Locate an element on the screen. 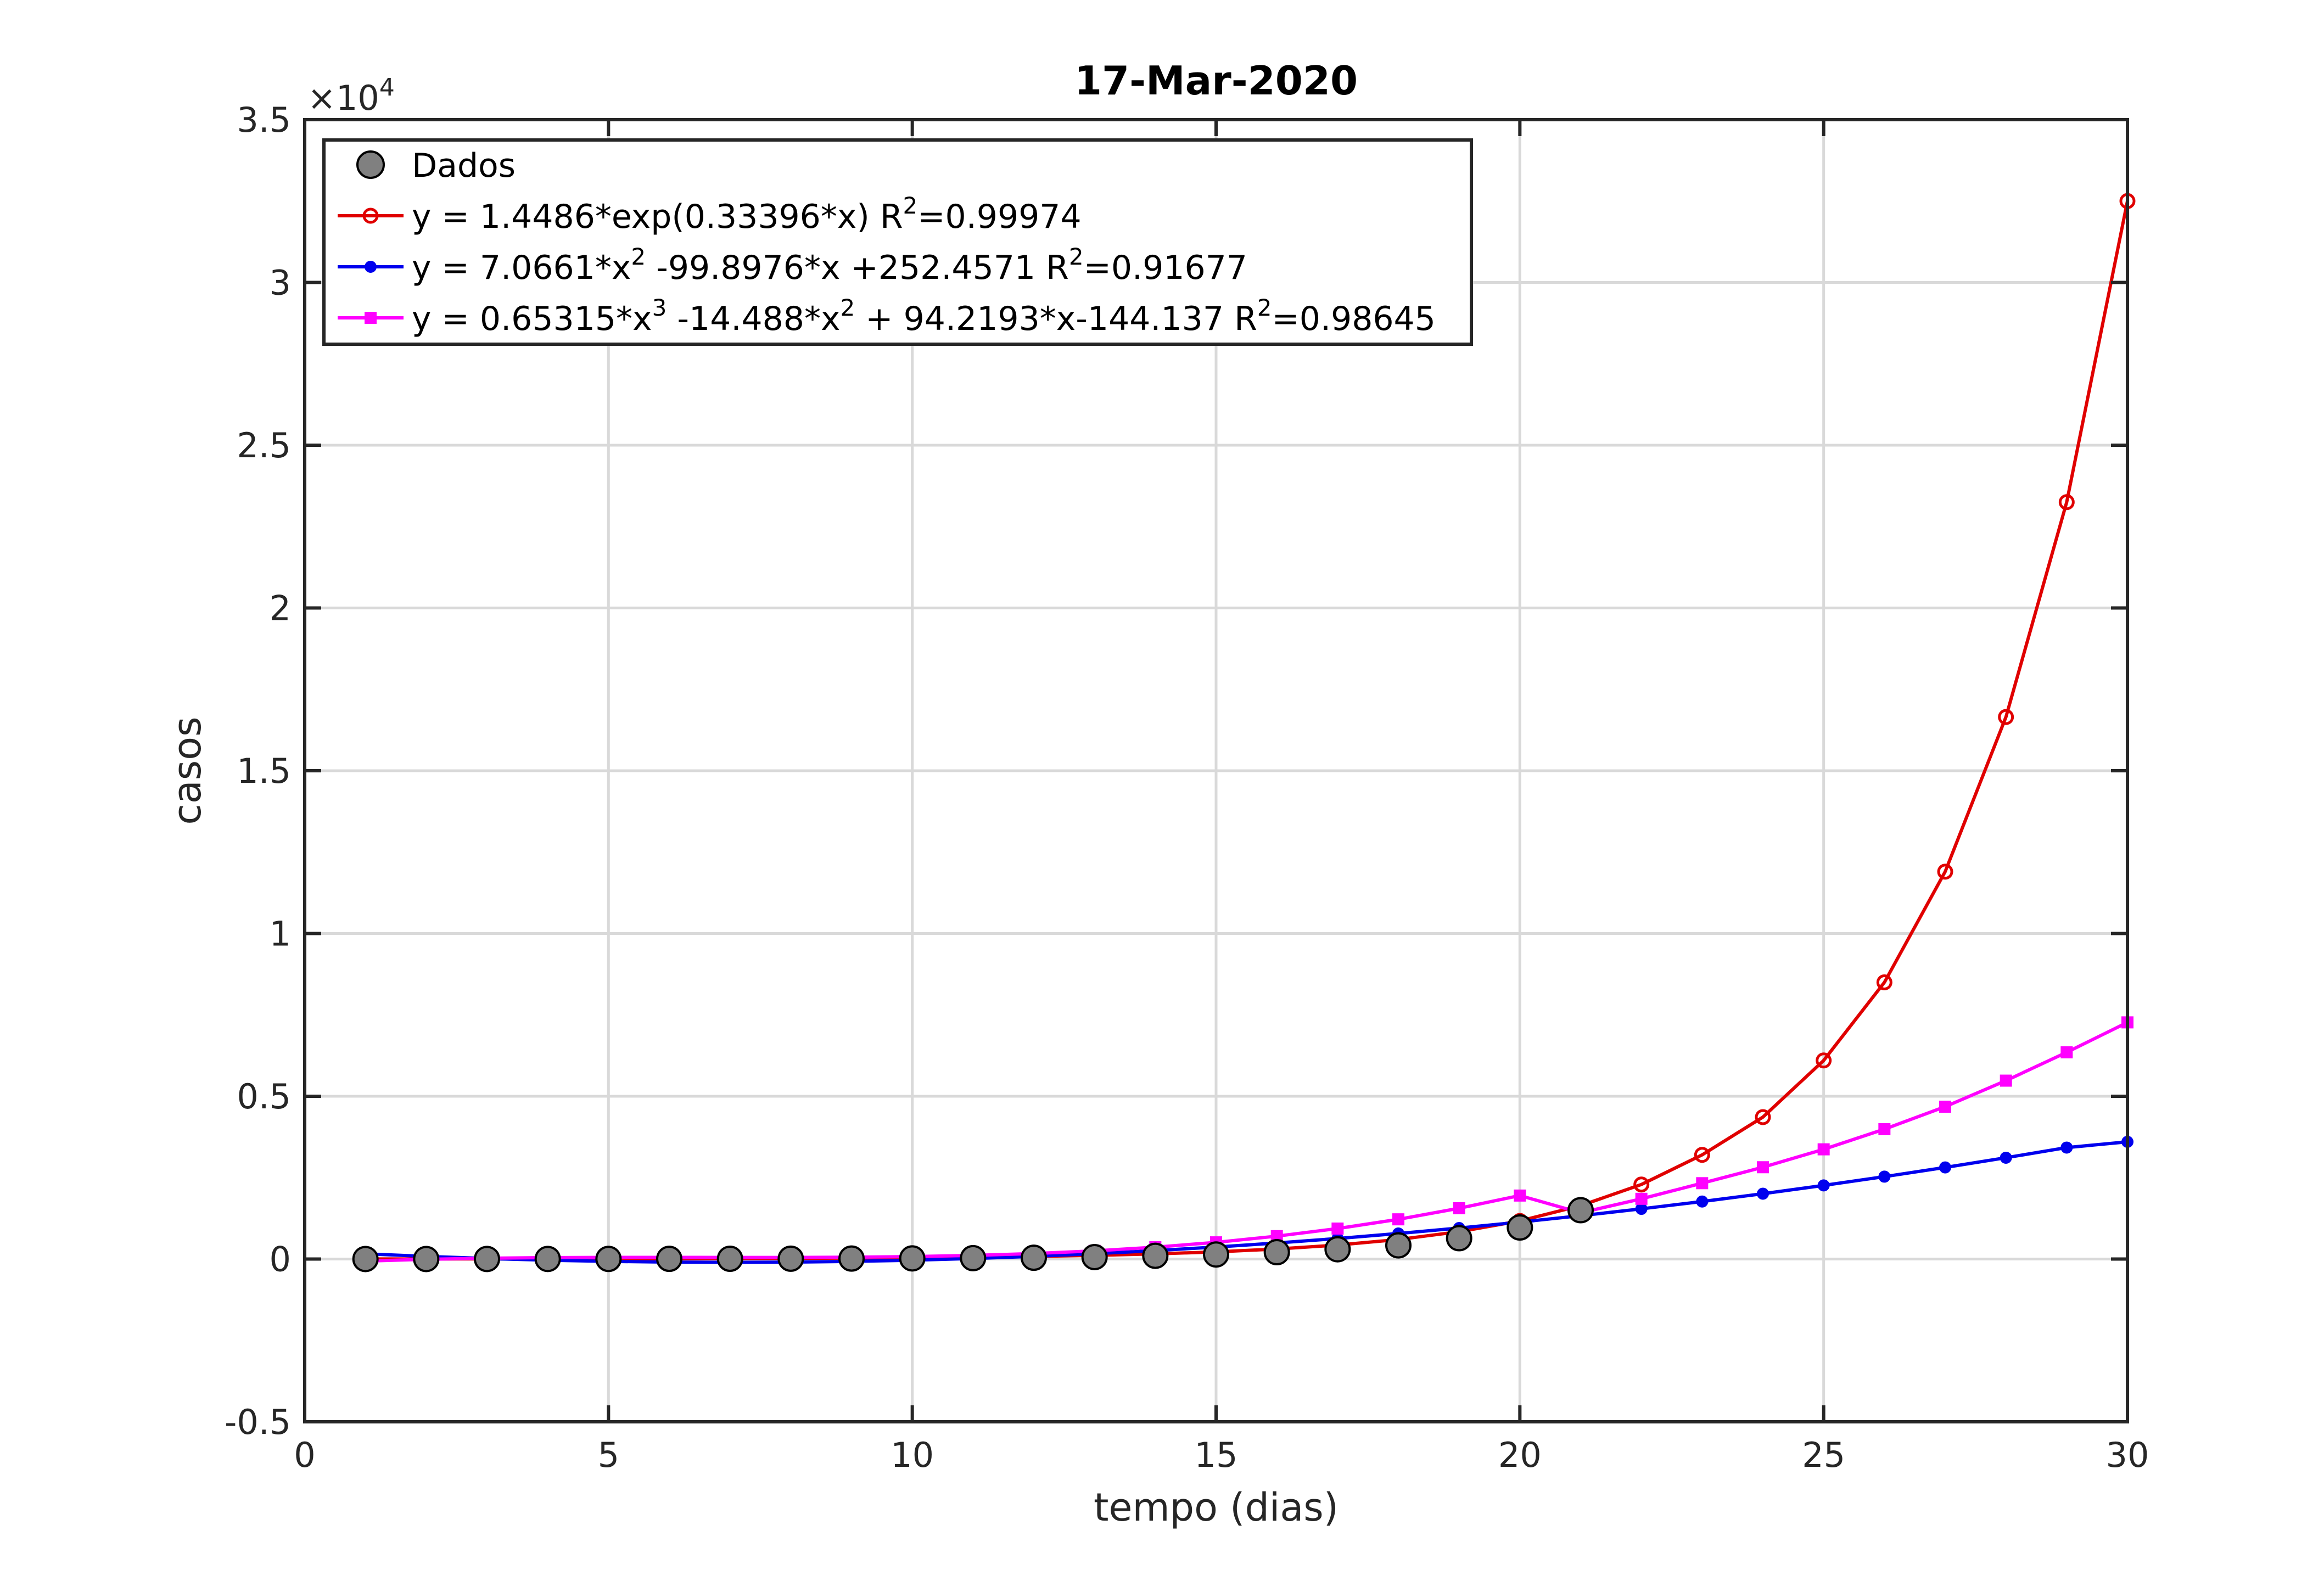 Image resolution: width=2324 pixels, height=1581 pixels. y-tick-label: 3 is located at coordinates (280, 283).